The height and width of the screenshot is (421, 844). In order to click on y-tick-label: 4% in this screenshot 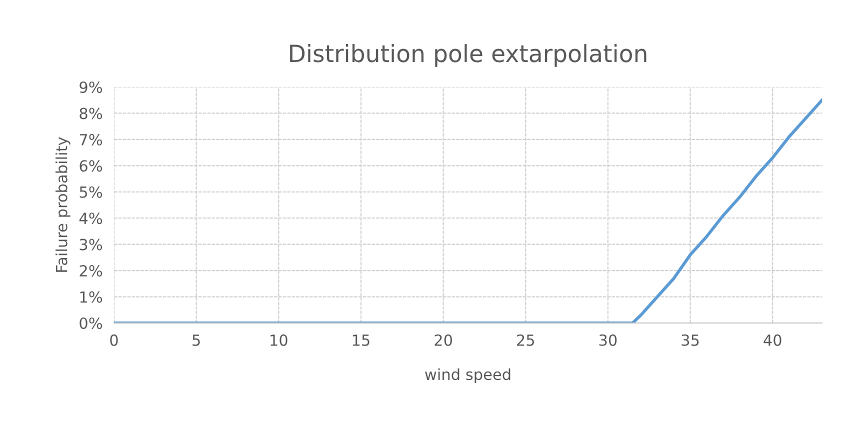, I will do `click(90, 218)`.